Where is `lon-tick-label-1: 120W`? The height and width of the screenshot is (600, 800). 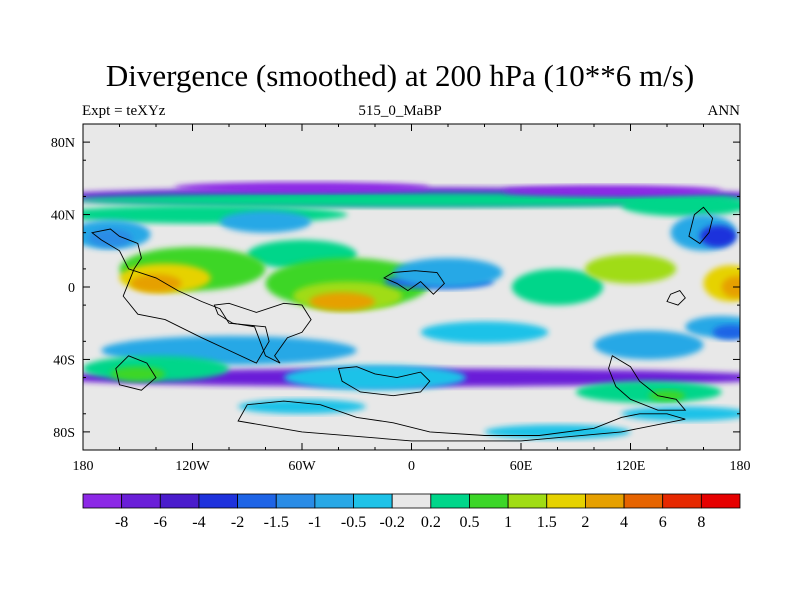 lon-tick-label-1: 120W is located at coordinates (192, 466).